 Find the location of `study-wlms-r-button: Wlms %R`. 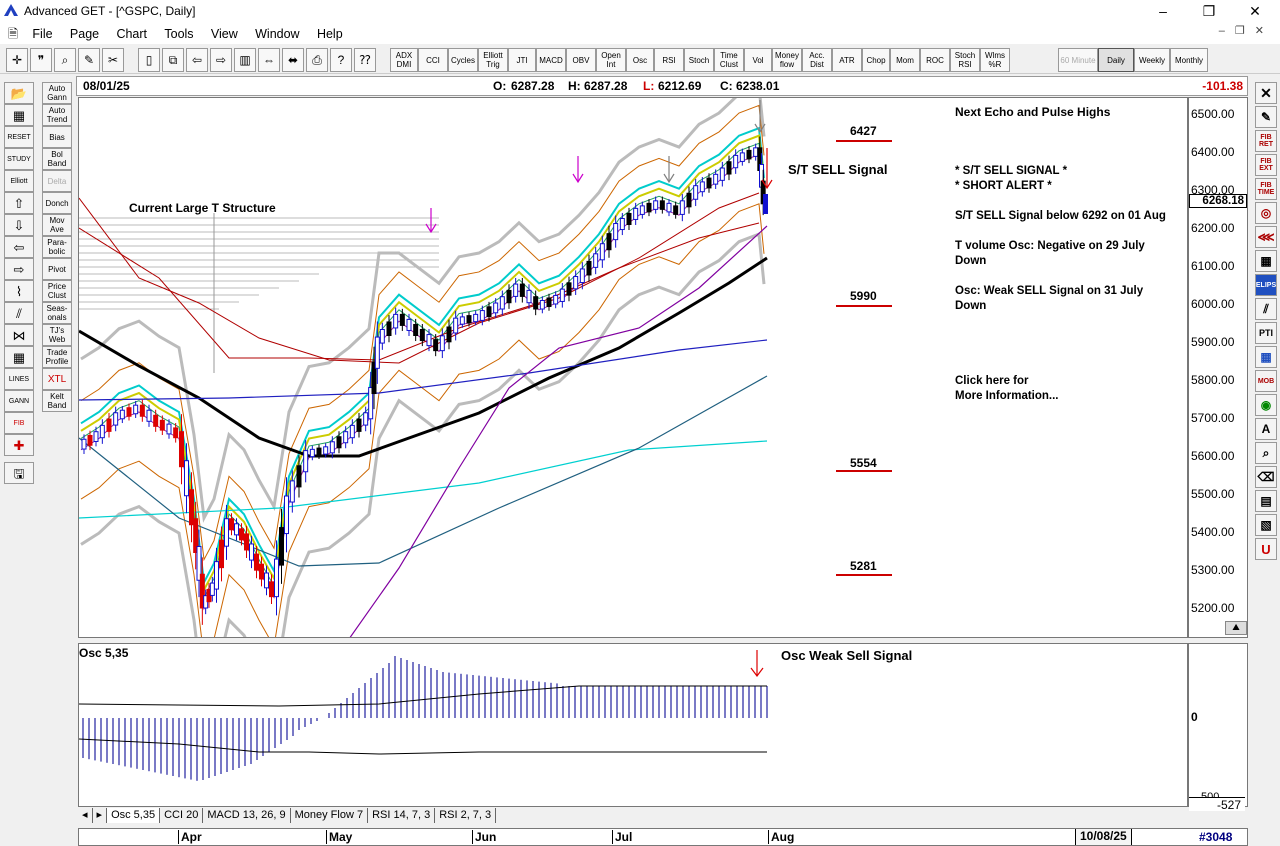

study-wlms-r-button: Wlms %R is located at coordinates (995, 60).